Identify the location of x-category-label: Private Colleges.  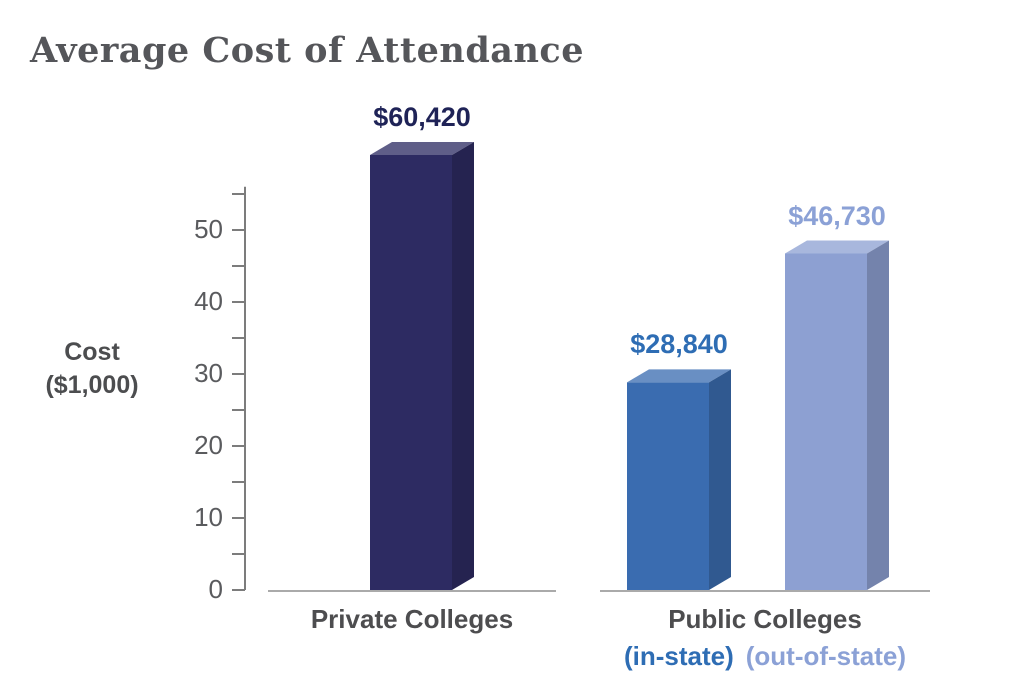
(412, 619).